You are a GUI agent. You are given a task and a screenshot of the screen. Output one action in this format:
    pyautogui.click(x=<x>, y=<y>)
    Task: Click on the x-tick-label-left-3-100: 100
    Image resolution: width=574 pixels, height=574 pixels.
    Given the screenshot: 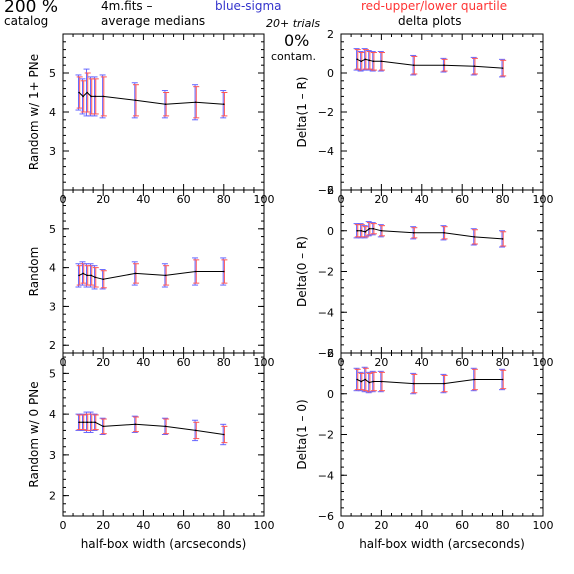 What is the action you would take?
    pyautogui.click(x=264, y=525)
    